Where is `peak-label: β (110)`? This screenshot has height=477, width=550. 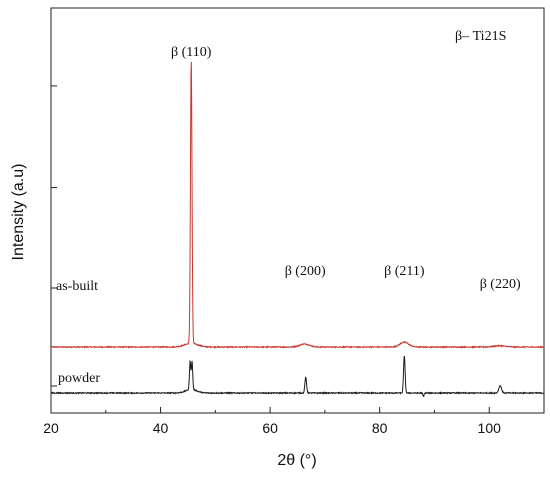 peak-label: β (110) is located at coordinates (191, 52).